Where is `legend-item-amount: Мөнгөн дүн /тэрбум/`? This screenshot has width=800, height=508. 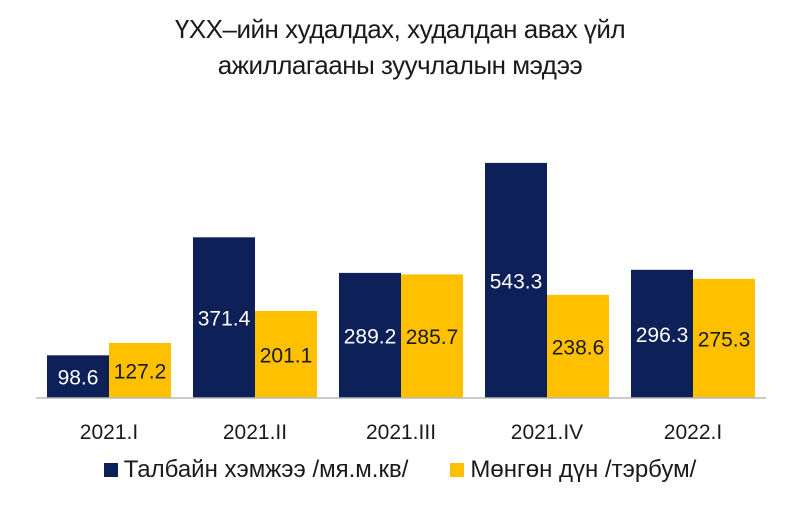
legend-item-amount: Мөнгөн дүн /тэрбум/ is located at coordinates (573, 470).